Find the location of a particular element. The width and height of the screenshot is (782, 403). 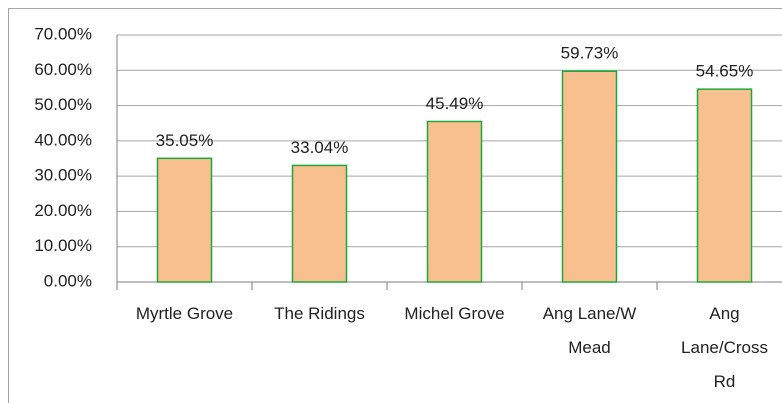

x-tick-label: Ang Lane/W Mead is located at coordinates (589, 330).